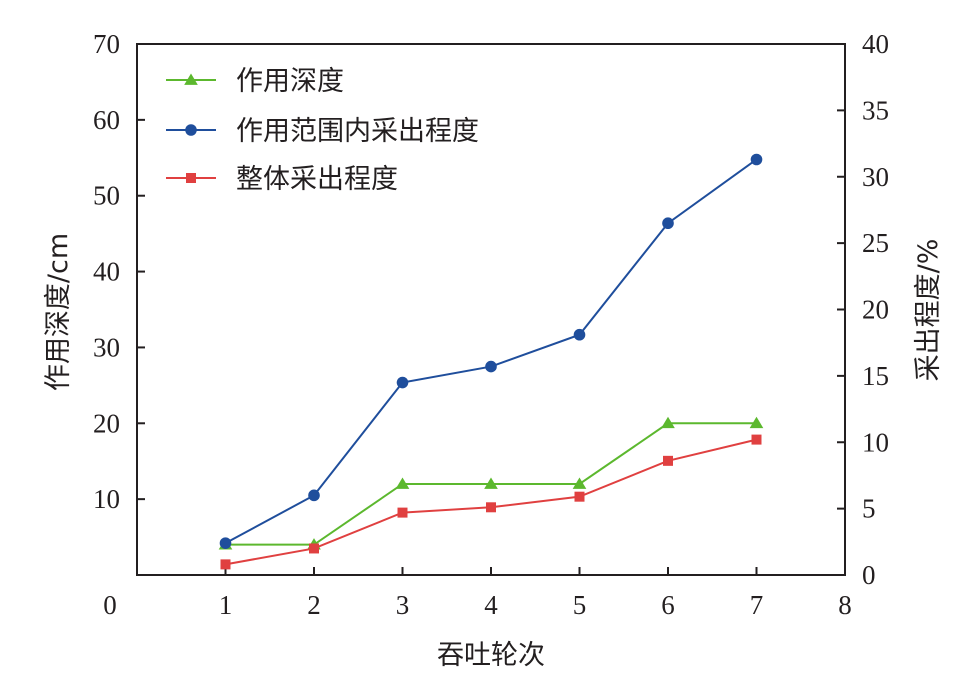 The width and height of the screenshot is (964, 683). I want to click on y-left-tick-label-50: 50, so click(106, 196).